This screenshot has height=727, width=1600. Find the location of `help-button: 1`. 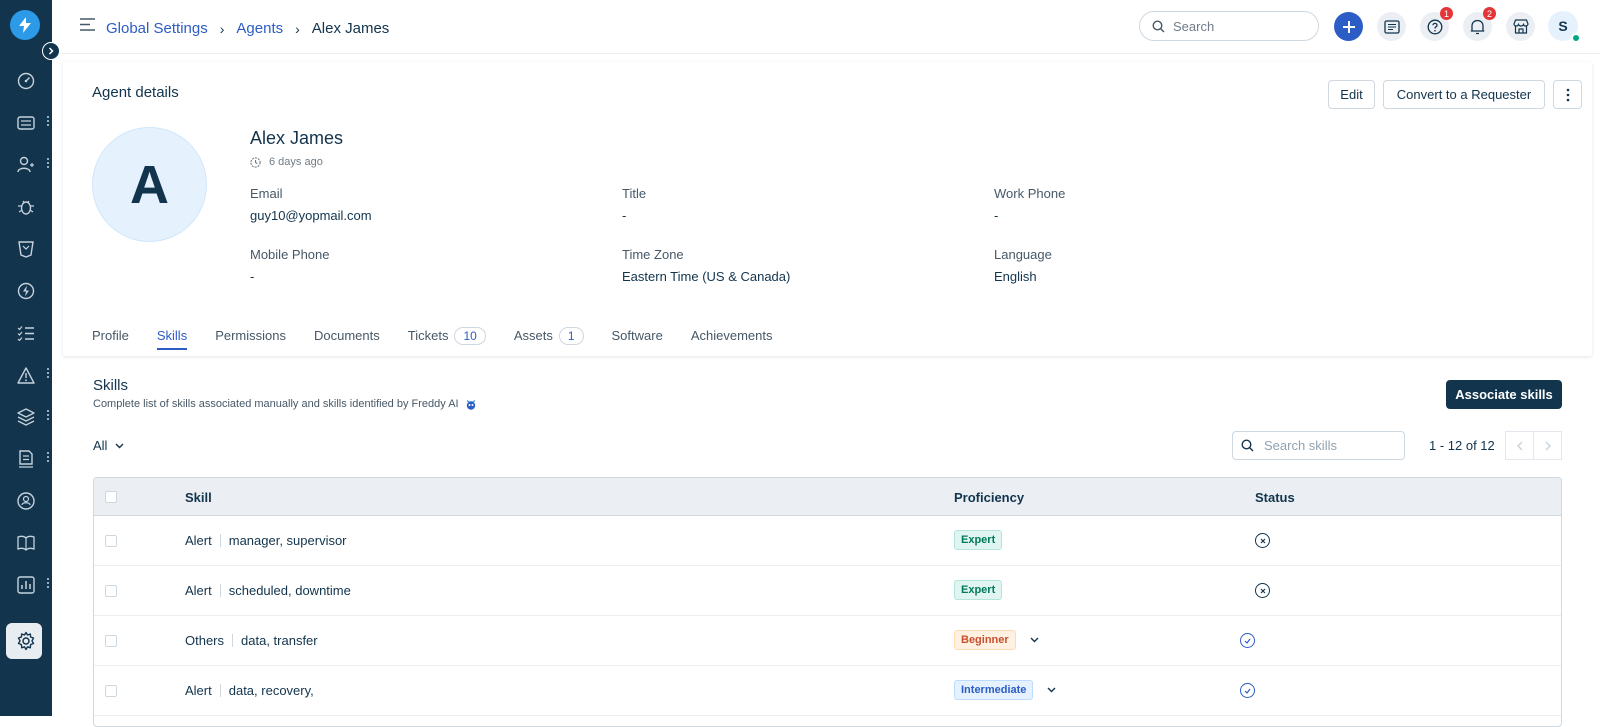

help-button: 1 is located at coordinates (1436, 24).